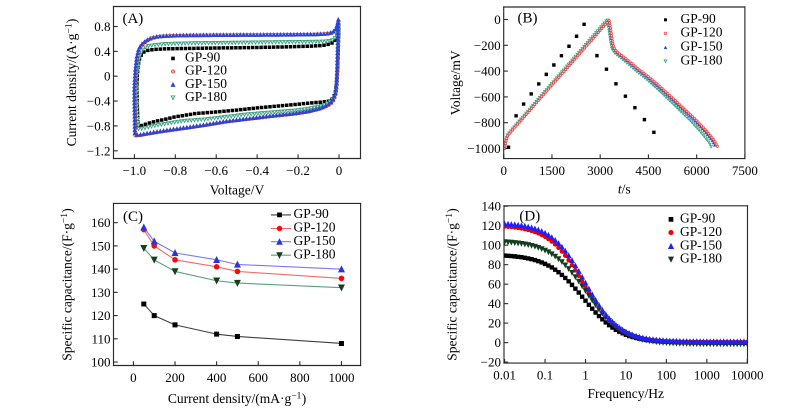 The width and height of the screenshot is (800, 412). Describe the element at coordinates (258, 377) in the screenshot. I see `svg-text: 600` at that location.